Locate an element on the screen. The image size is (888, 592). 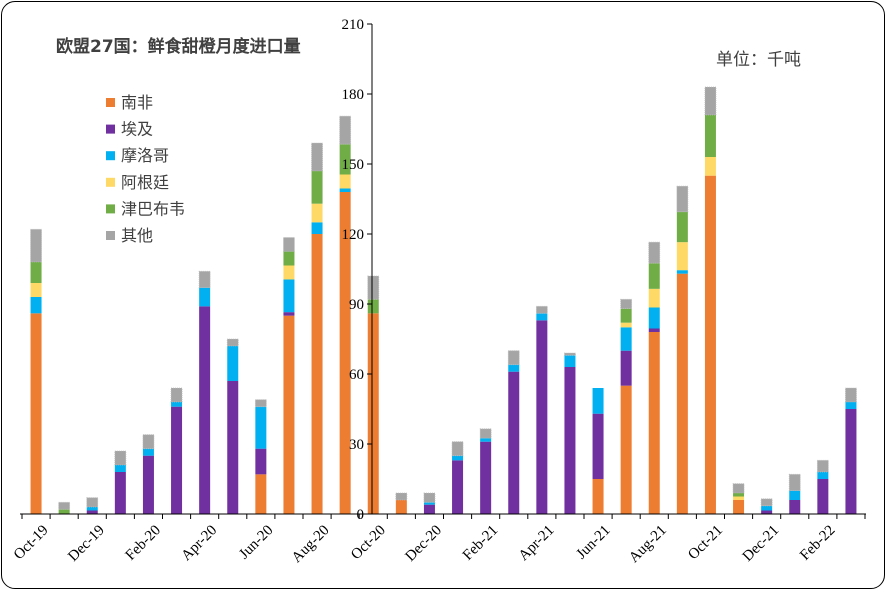
unit-label: 单位：千吨 is located at coordinates (758, 60).